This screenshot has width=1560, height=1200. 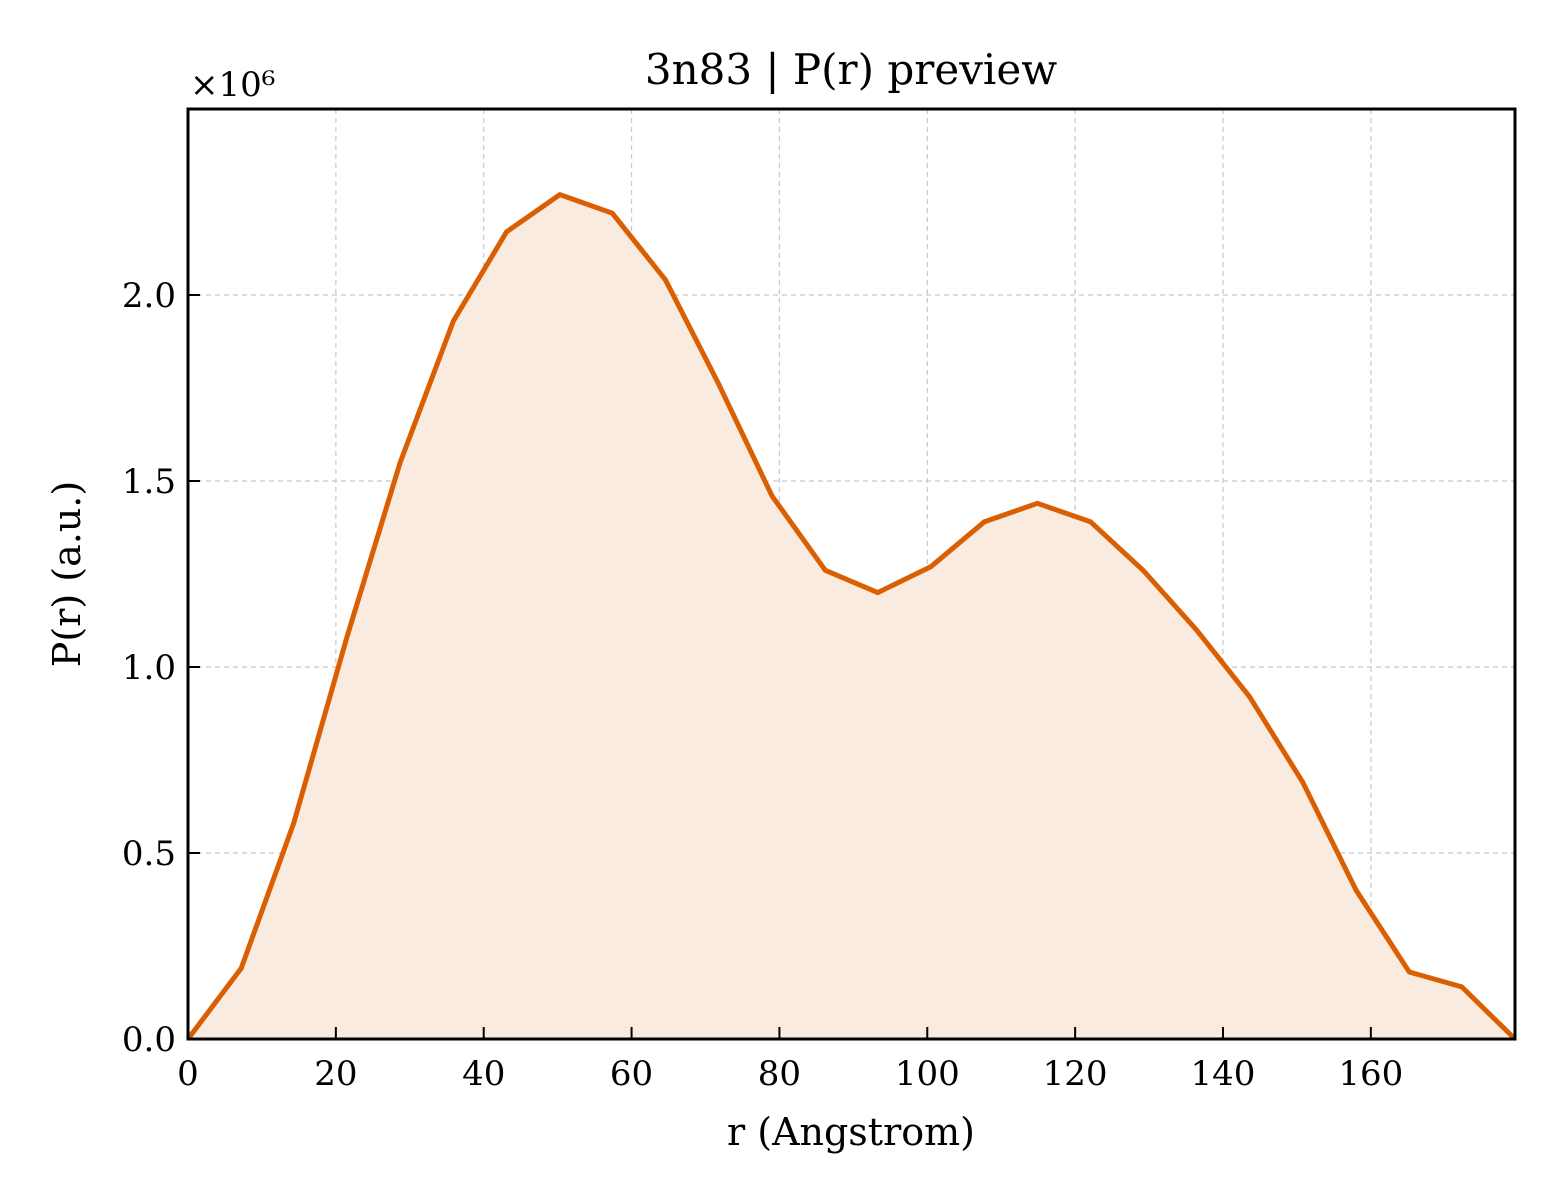 What do you see at coordinates (335, 1074) in the screenshot?
I see `x-tick-label: 20` at bounding box center [335, 1074].